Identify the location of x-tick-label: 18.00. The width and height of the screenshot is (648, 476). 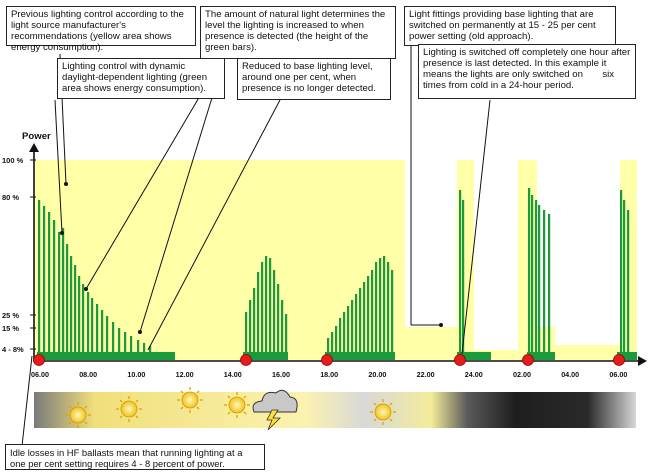
(329, 374).